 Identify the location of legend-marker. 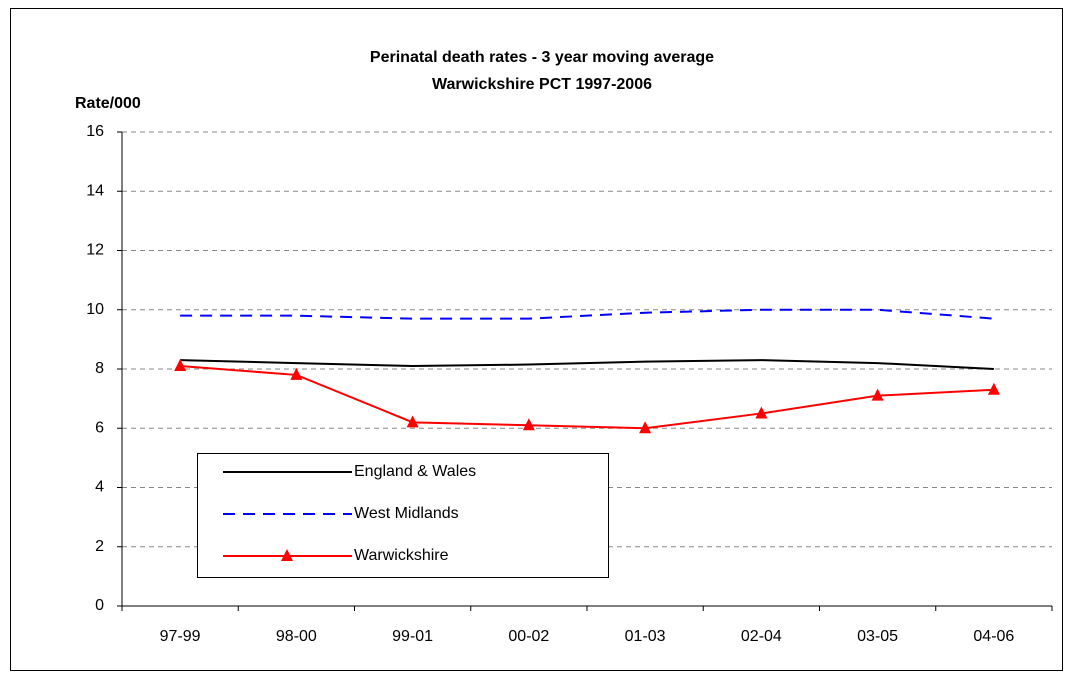
(287, 555).